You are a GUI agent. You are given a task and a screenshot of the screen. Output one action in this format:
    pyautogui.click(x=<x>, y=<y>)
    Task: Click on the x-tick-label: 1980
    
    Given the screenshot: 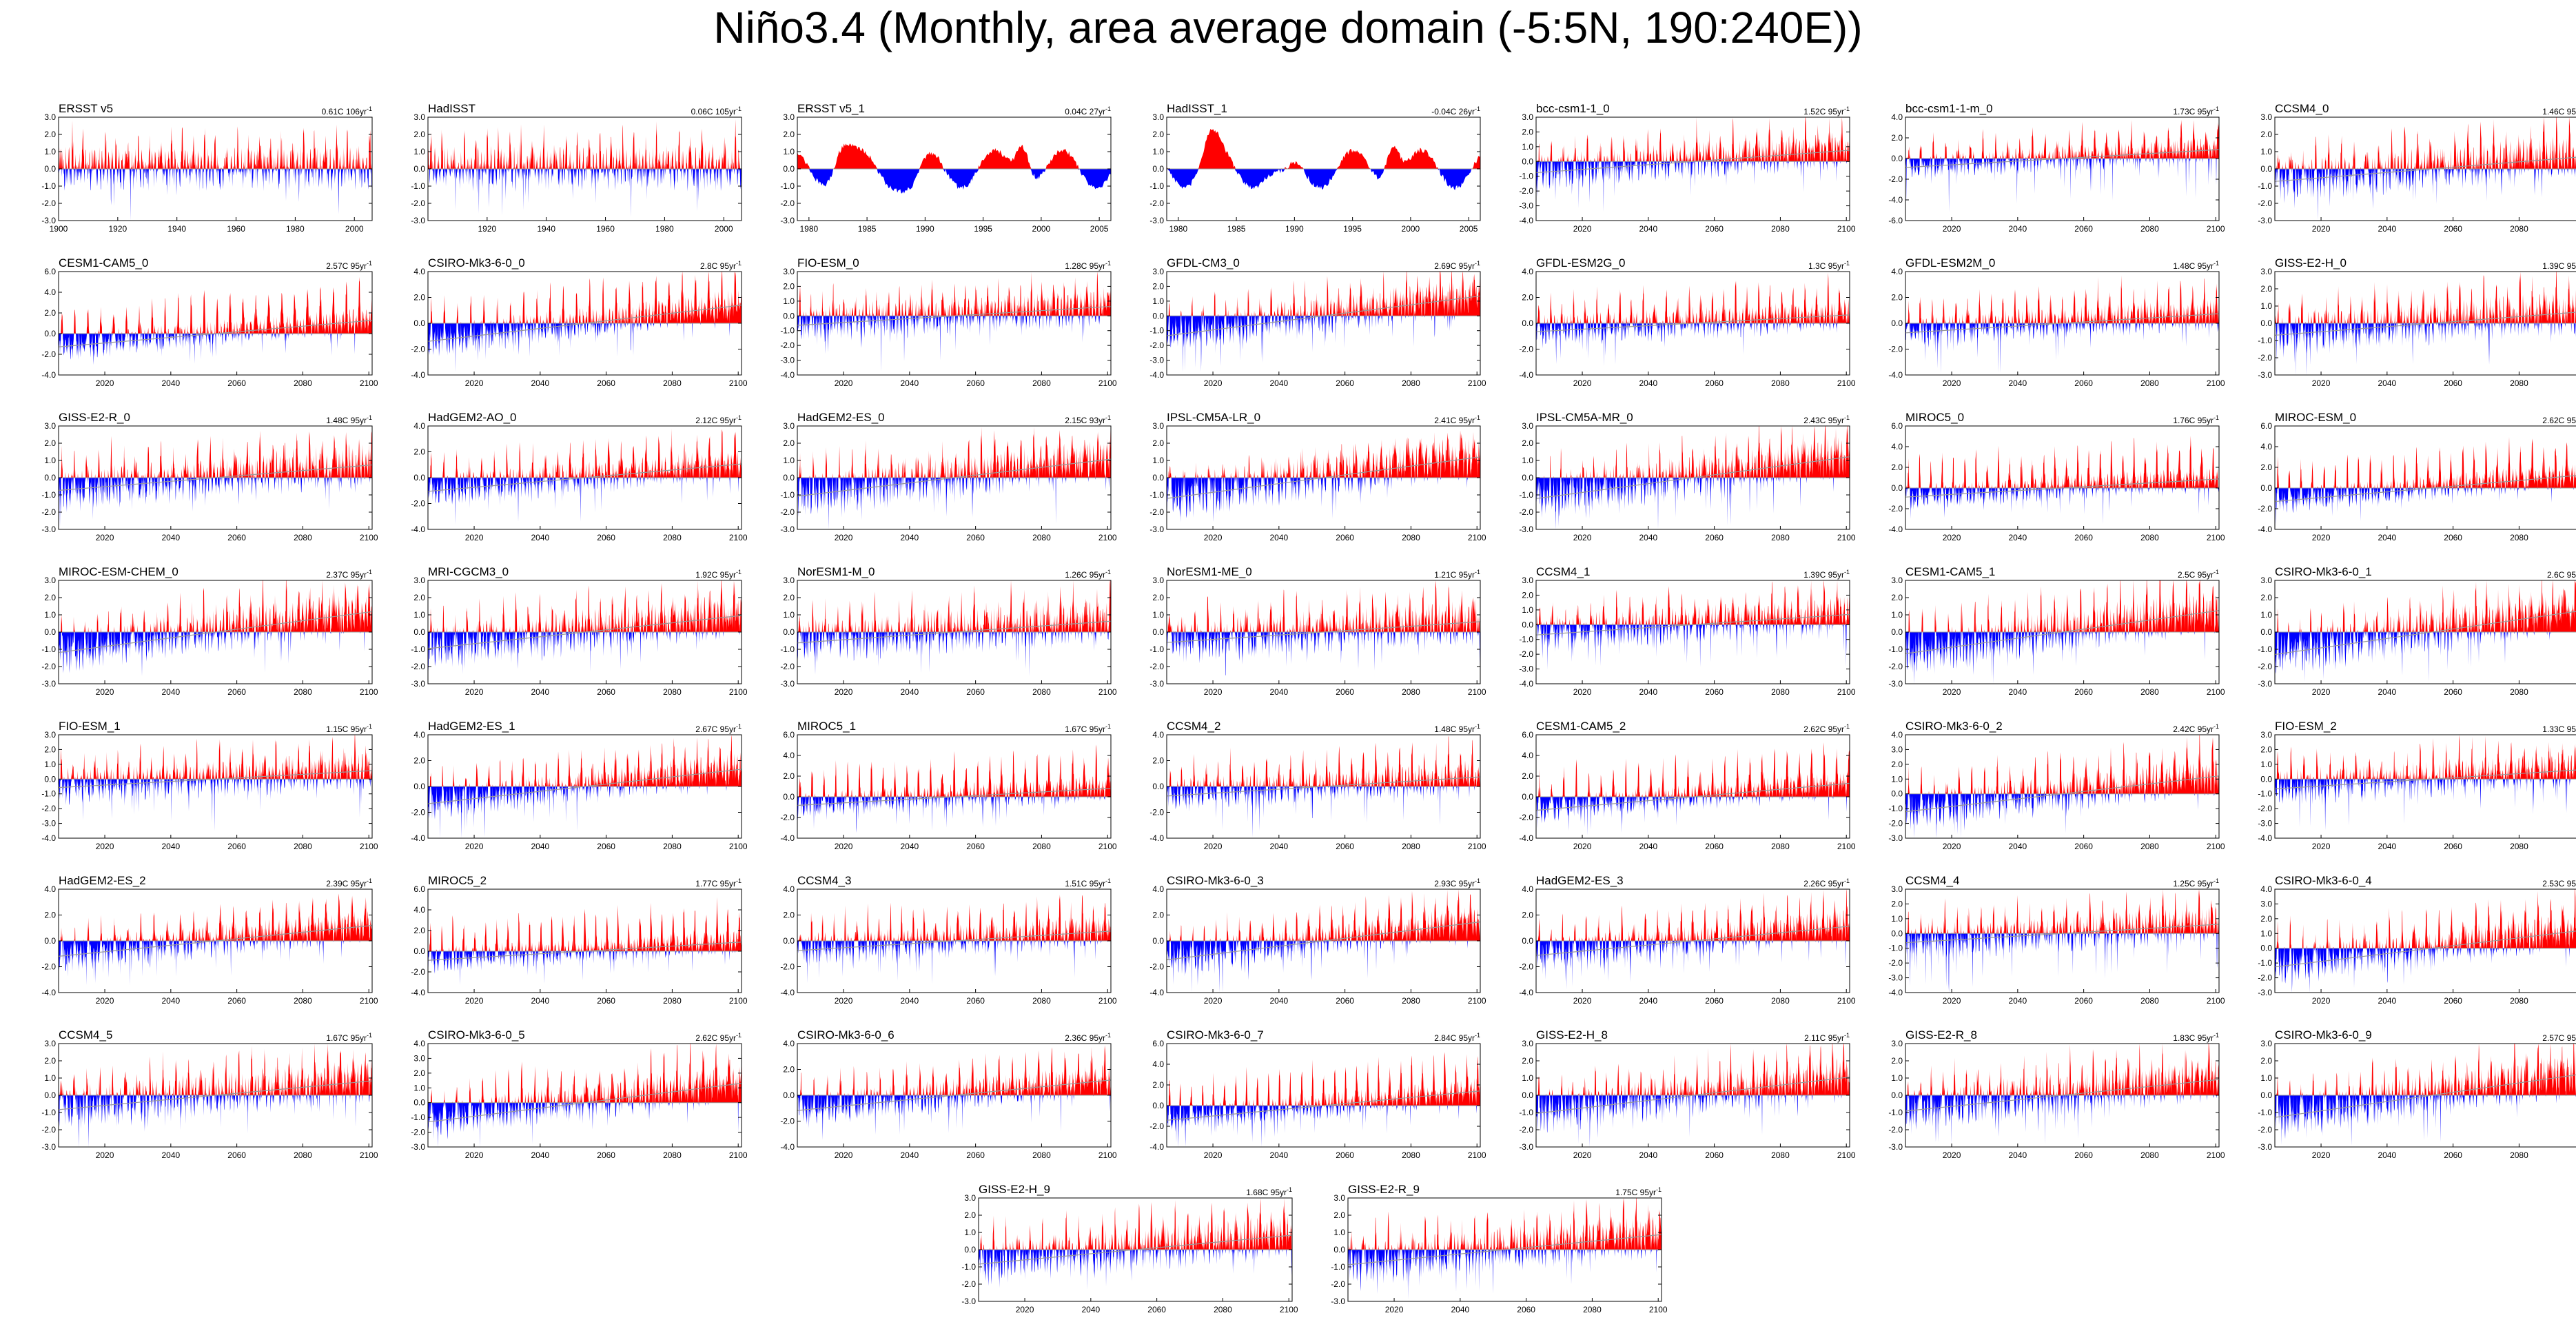 What is the action you would take?
    pyautogui.click(x=664, y=229)
    